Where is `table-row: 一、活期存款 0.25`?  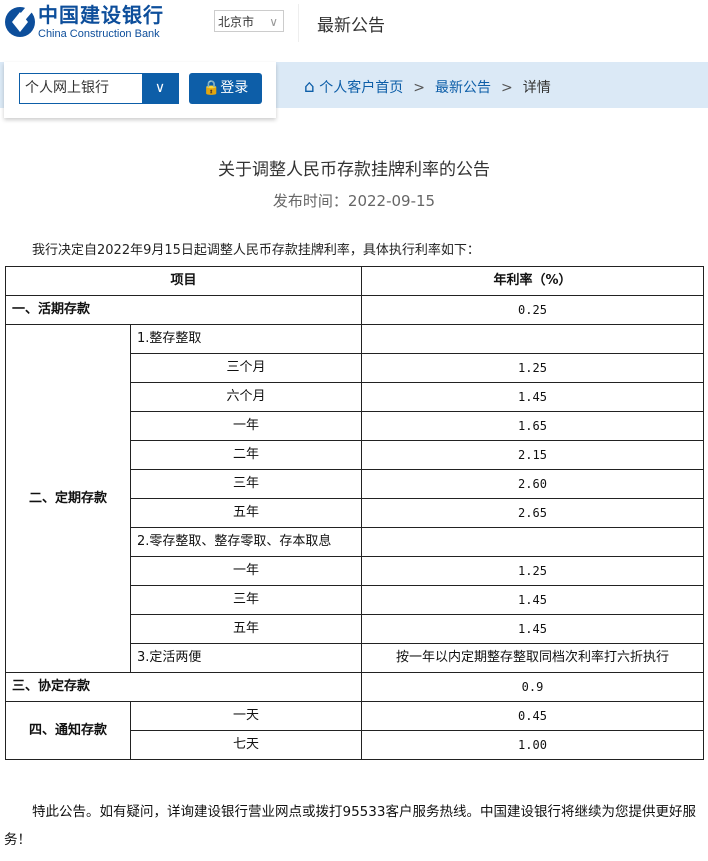 table-row: 一、活期存款 0.25 is located at coordinates (354, 310).